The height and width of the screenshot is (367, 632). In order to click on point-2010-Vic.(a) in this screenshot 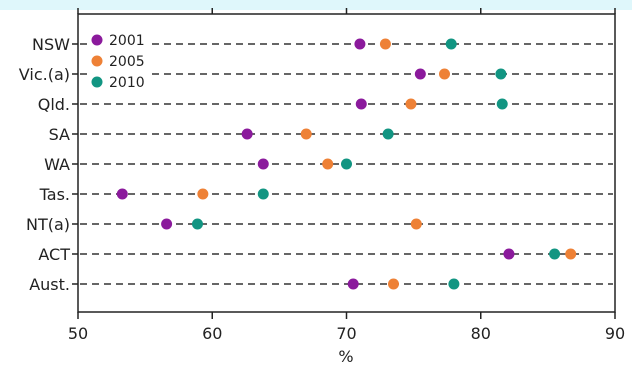, I will do `click(501, 74)`.